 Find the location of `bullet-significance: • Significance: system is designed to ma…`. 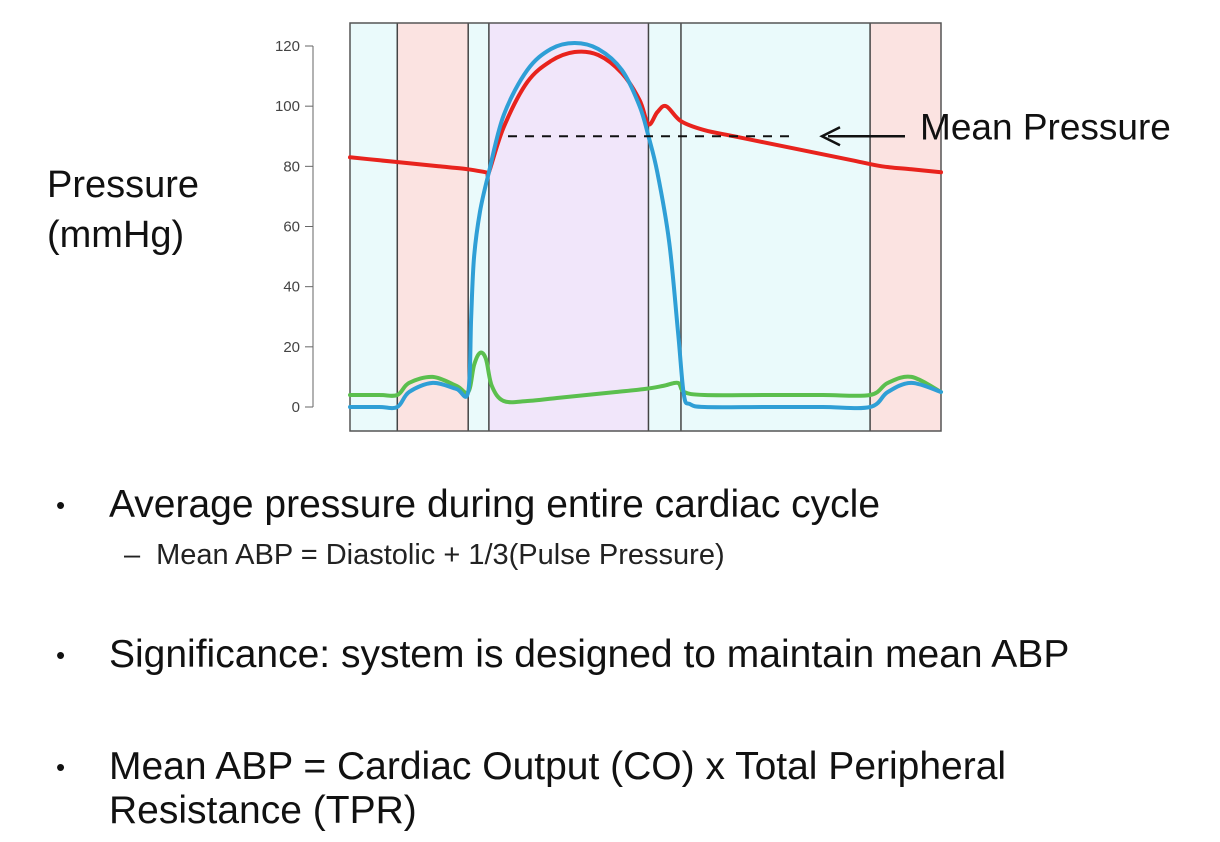

bullet-significance: • Significance: system is designed to ma… is located at coordinates (622, 655).